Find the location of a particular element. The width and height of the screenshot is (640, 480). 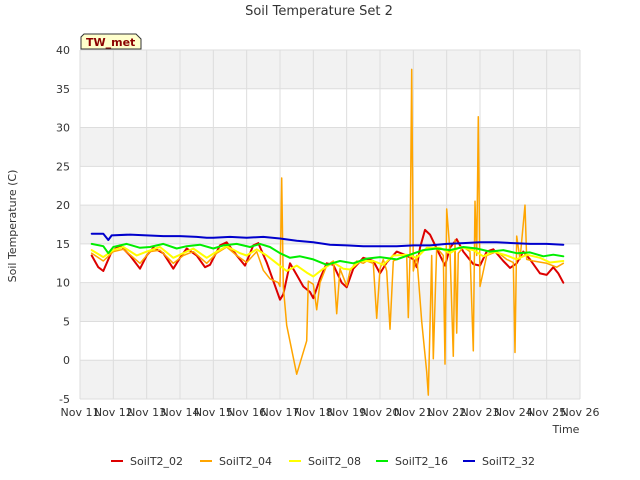

y-axis-ticks: -5 0 5 10 15 20 25 30 35 40 is located at coordinates (63, 225).